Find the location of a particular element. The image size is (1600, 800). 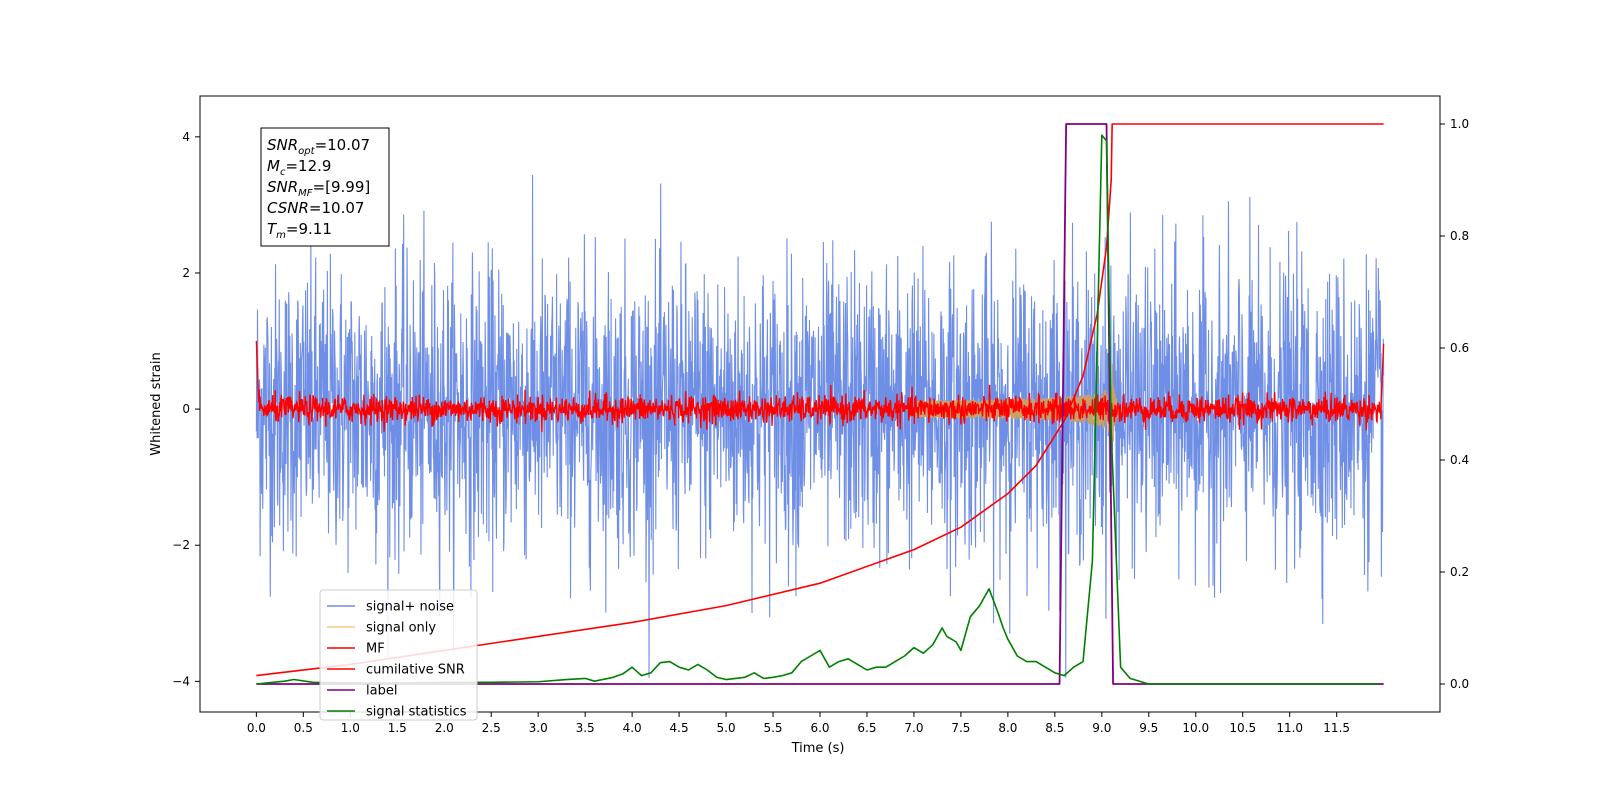

legend-entry: signal+ noise is located at coordinates (410, 607).